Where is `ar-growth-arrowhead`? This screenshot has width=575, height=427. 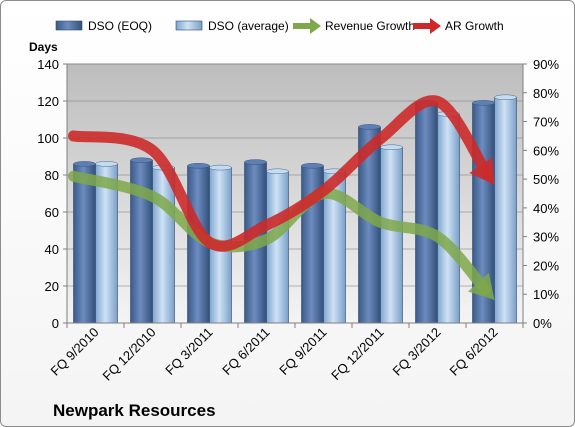 ar-growth-arrowhead is located at coordinates (482, 171).